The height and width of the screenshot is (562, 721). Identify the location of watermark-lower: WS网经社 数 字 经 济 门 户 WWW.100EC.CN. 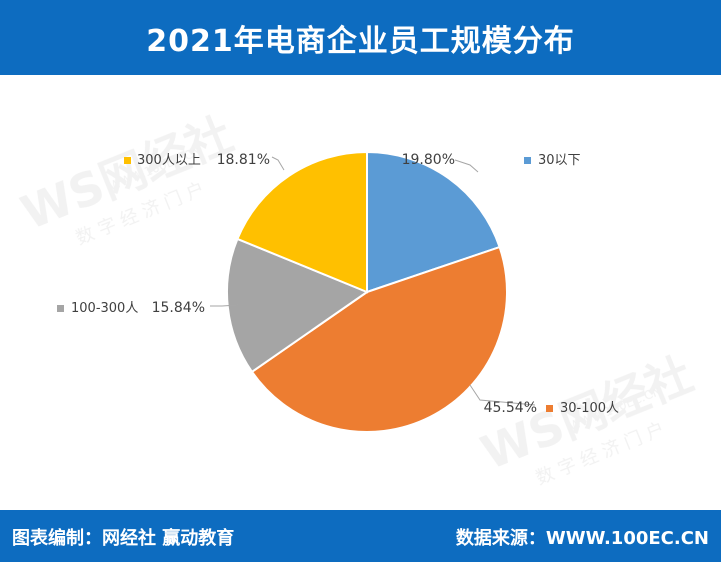
(587, 418).